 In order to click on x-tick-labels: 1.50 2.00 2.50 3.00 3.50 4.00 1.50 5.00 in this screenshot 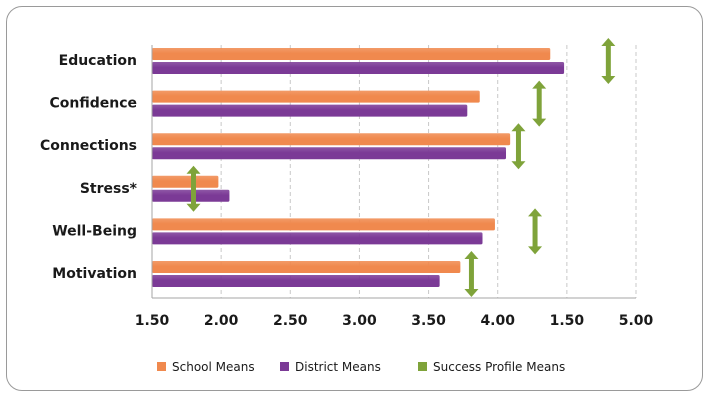, I will do `click(394, 321)`.